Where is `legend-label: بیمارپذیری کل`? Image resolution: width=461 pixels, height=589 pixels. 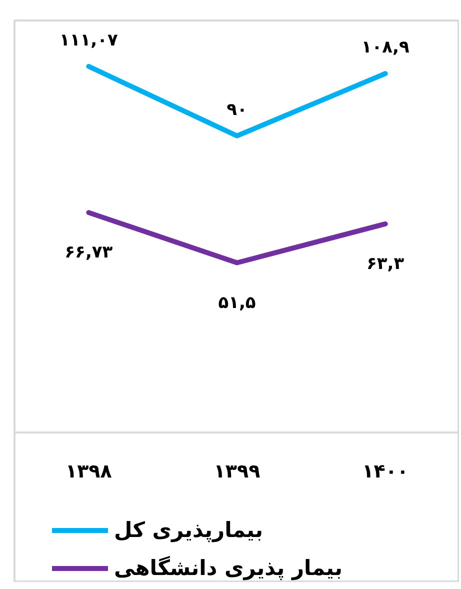
legend-label: بیمارپذیری کل is located at coordinates (188, 530).